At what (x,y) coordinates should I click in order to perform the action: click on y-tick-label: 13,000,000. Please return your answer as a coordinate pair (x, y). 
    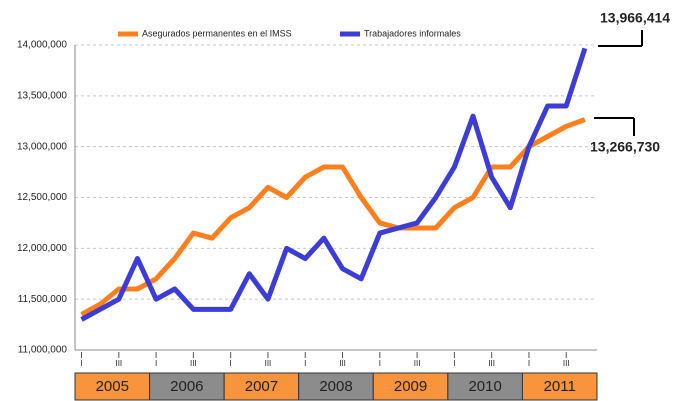
    Looking at the image, I should click on (42, 146).